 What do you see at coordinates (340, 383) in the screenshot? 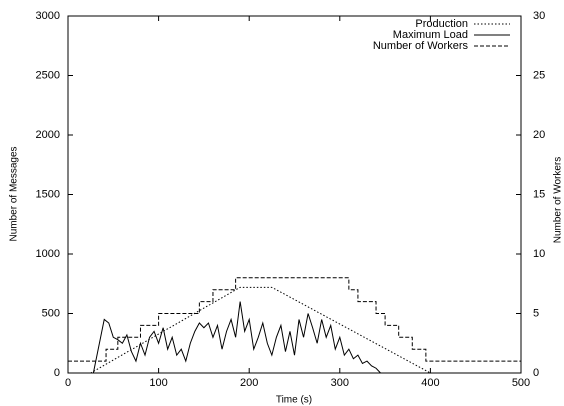
I see `x-tick-label: 300` at bounding box center [340, 383].